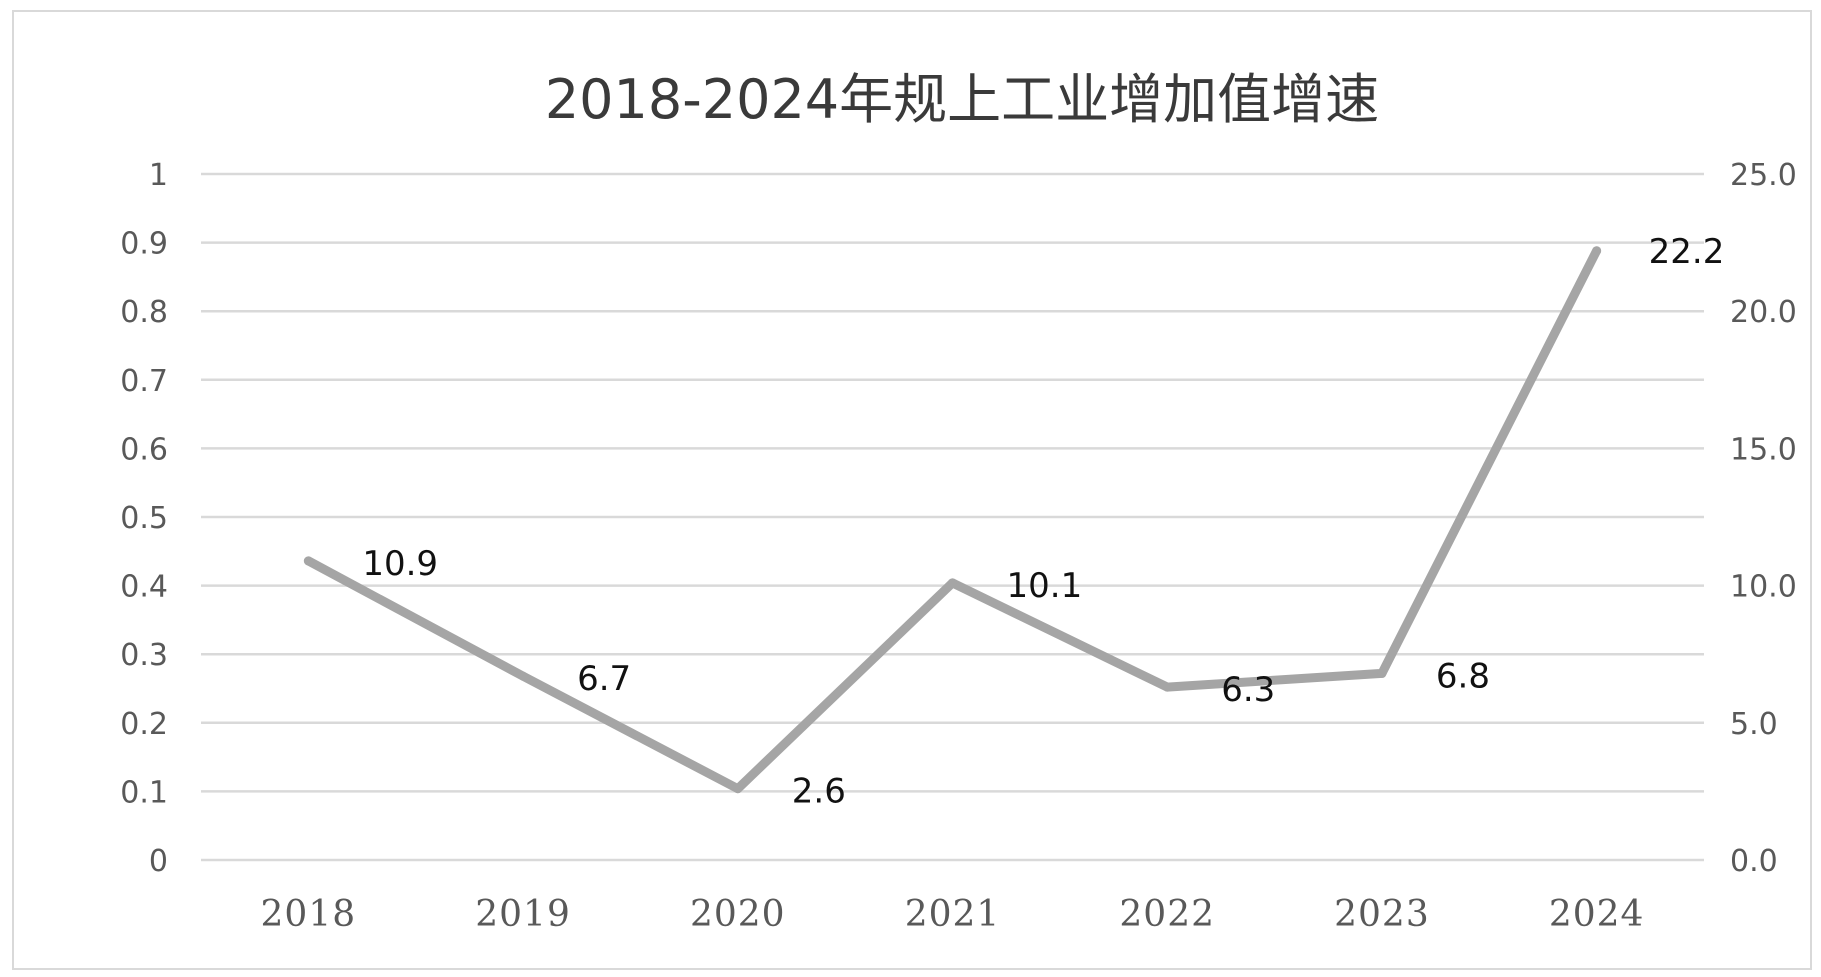  What do you see at coordinates (309, 914) in the screenshot?
I see `x-axis-tick-label: 2018` at bounding box center [309, 914].